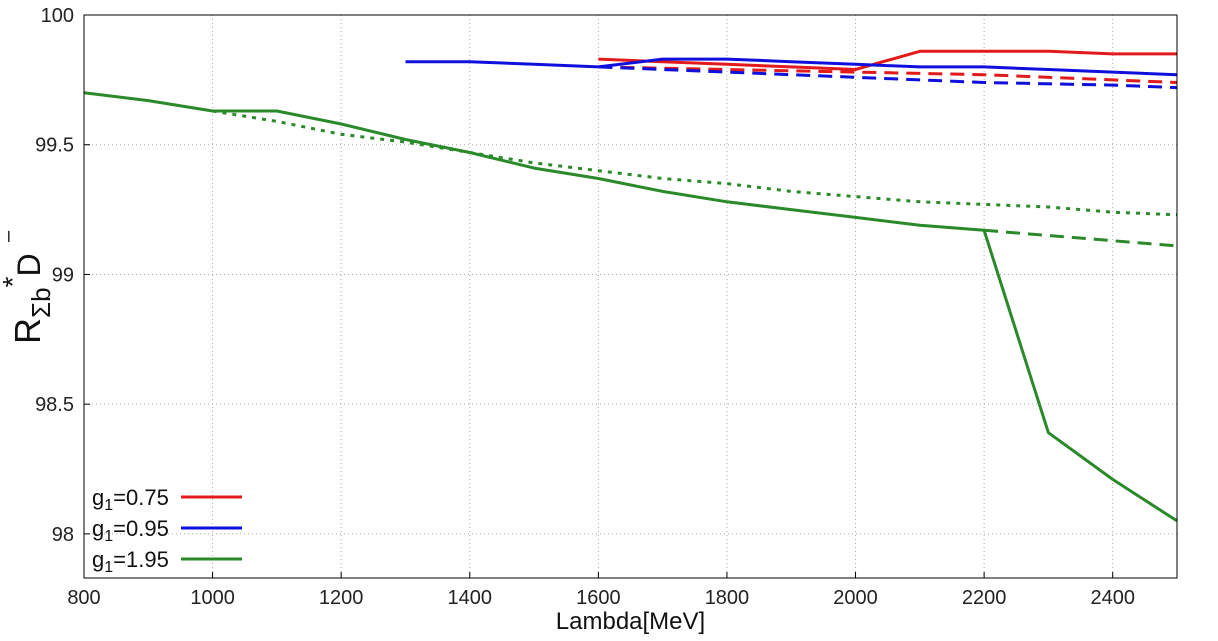 Image resolution: width=1218 pixels, height=641 pixels. Describe the element at coordinates (598, 598) in the screenshot. I see `x-tick-label: 1600` at that location.